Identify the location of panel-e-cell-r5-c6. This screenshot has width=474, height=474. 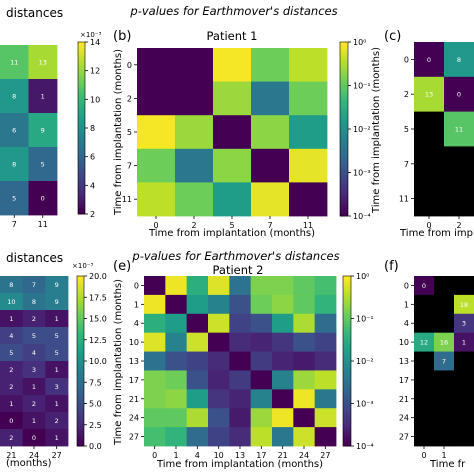
(283, 380).